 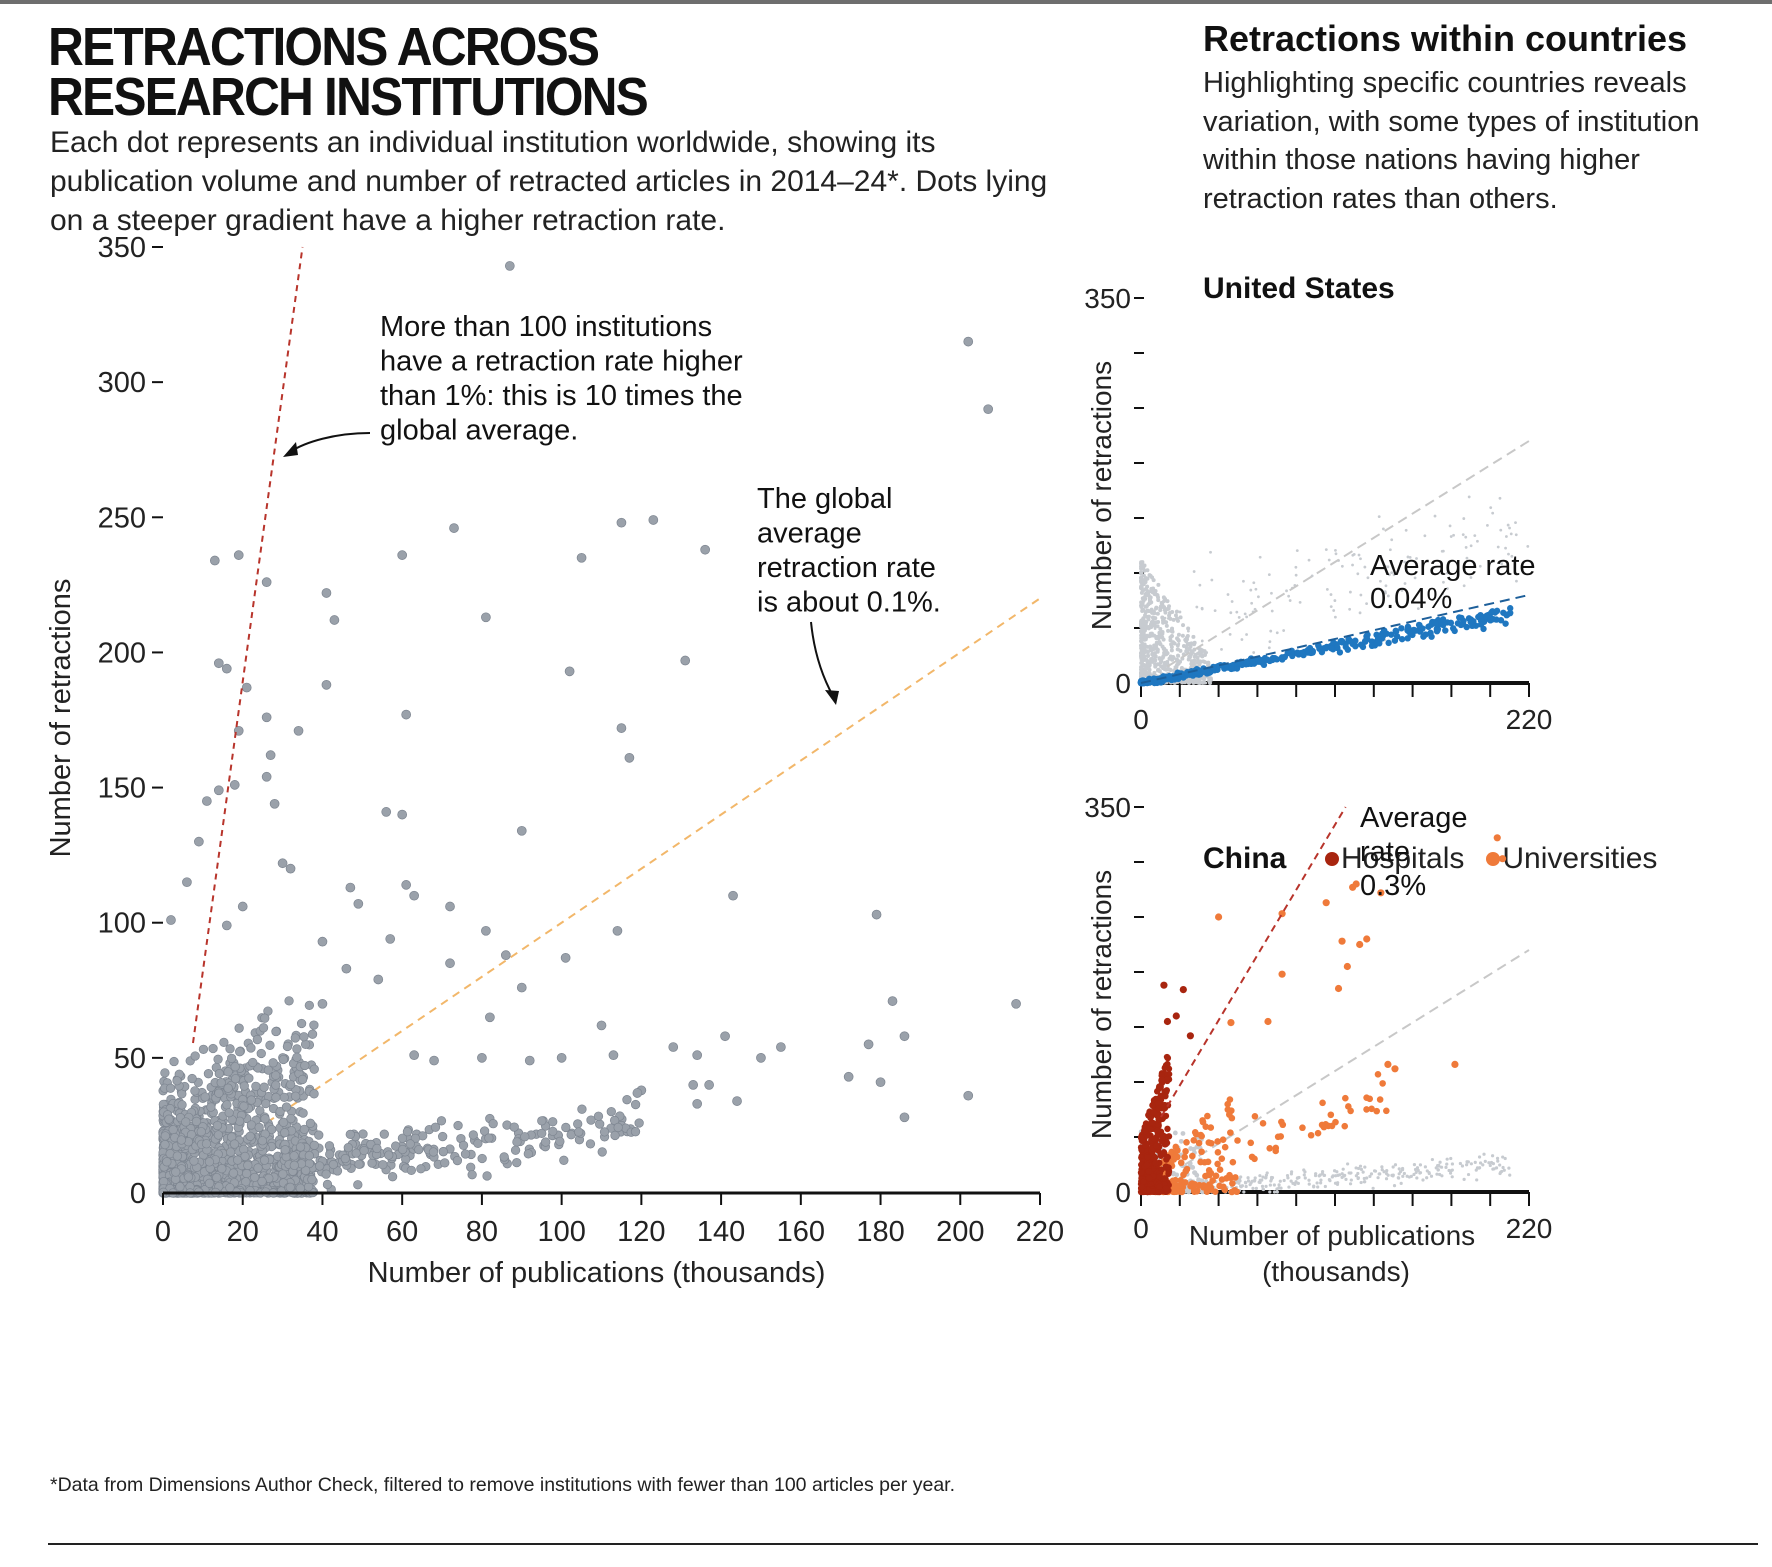 I want to click on universities-swatch, so click(x=1493, y=859).